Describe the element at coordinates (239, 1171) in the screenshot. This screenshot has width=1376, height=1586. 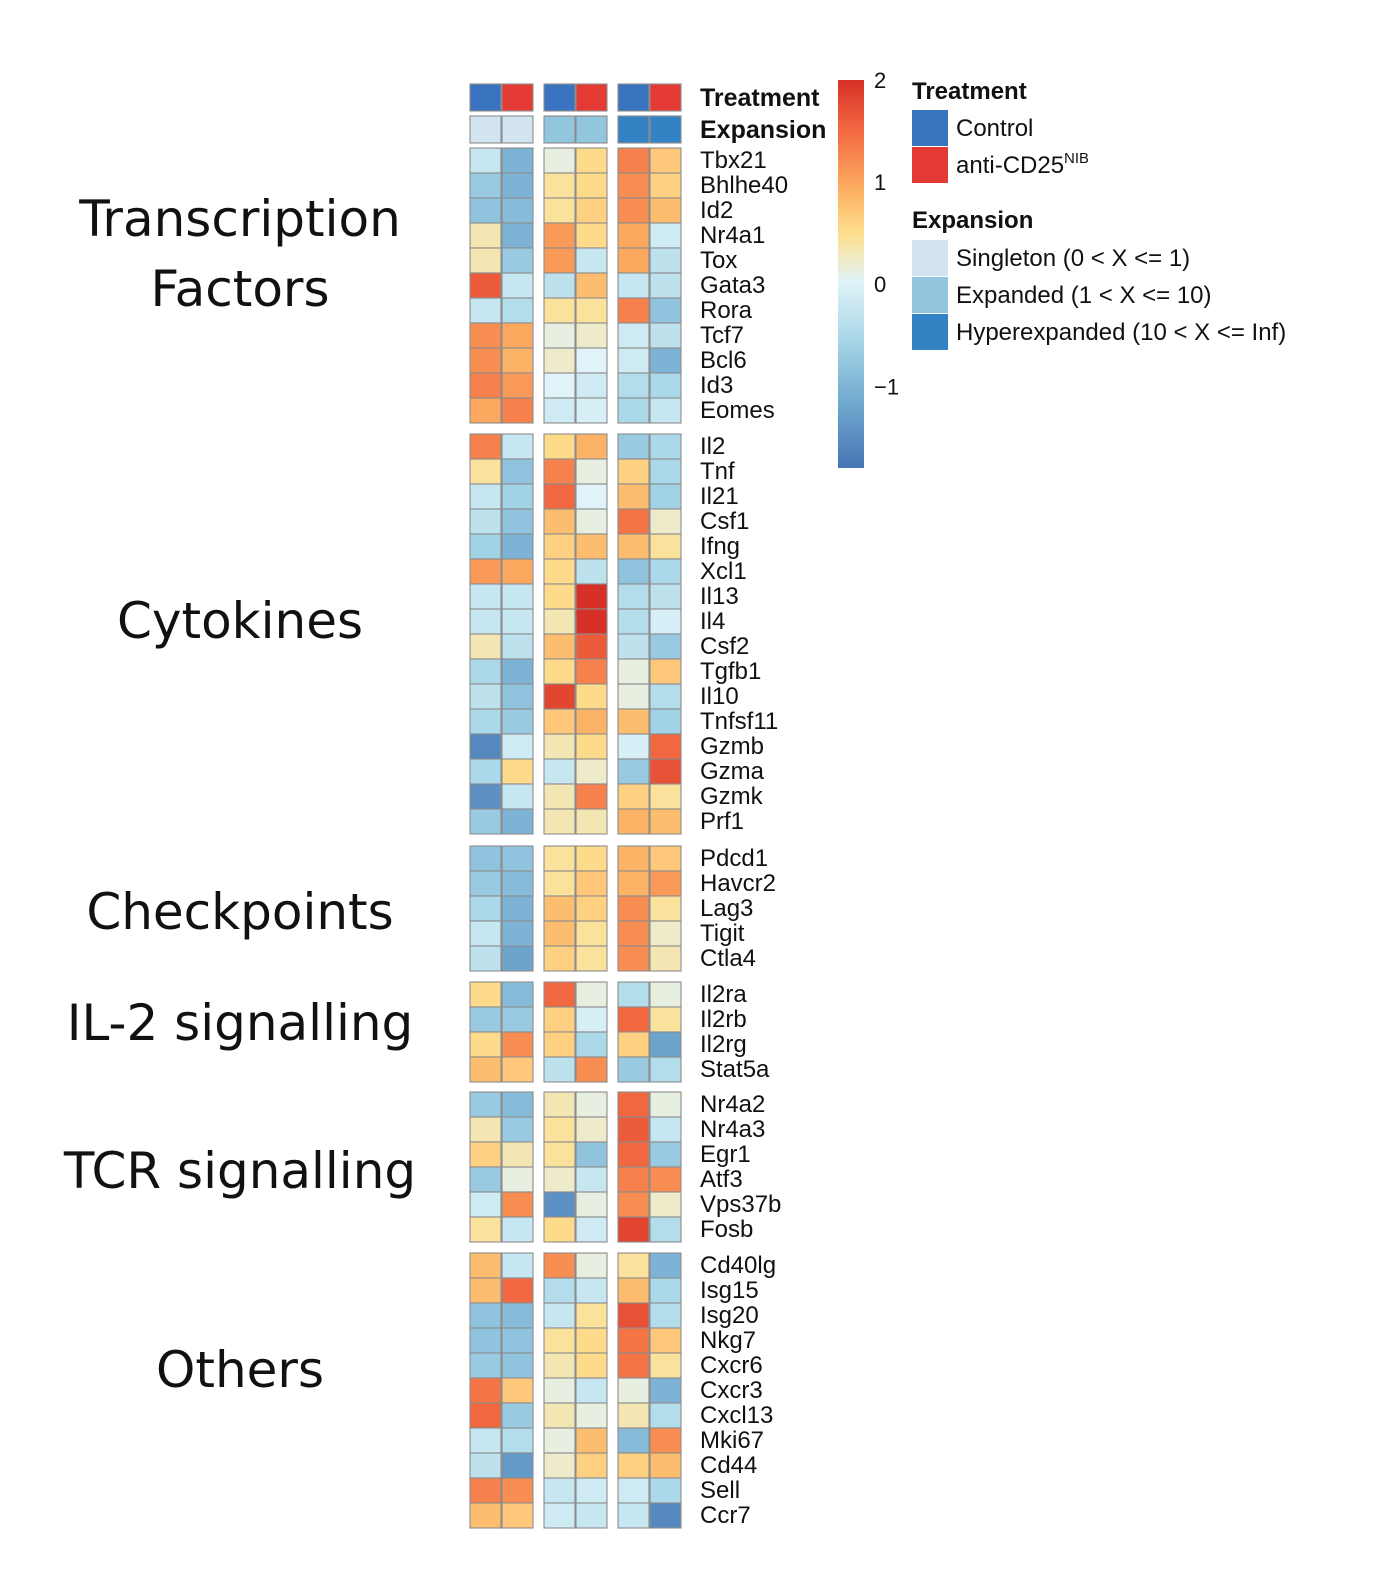
I see `group-title: TCR signalling` at that location.